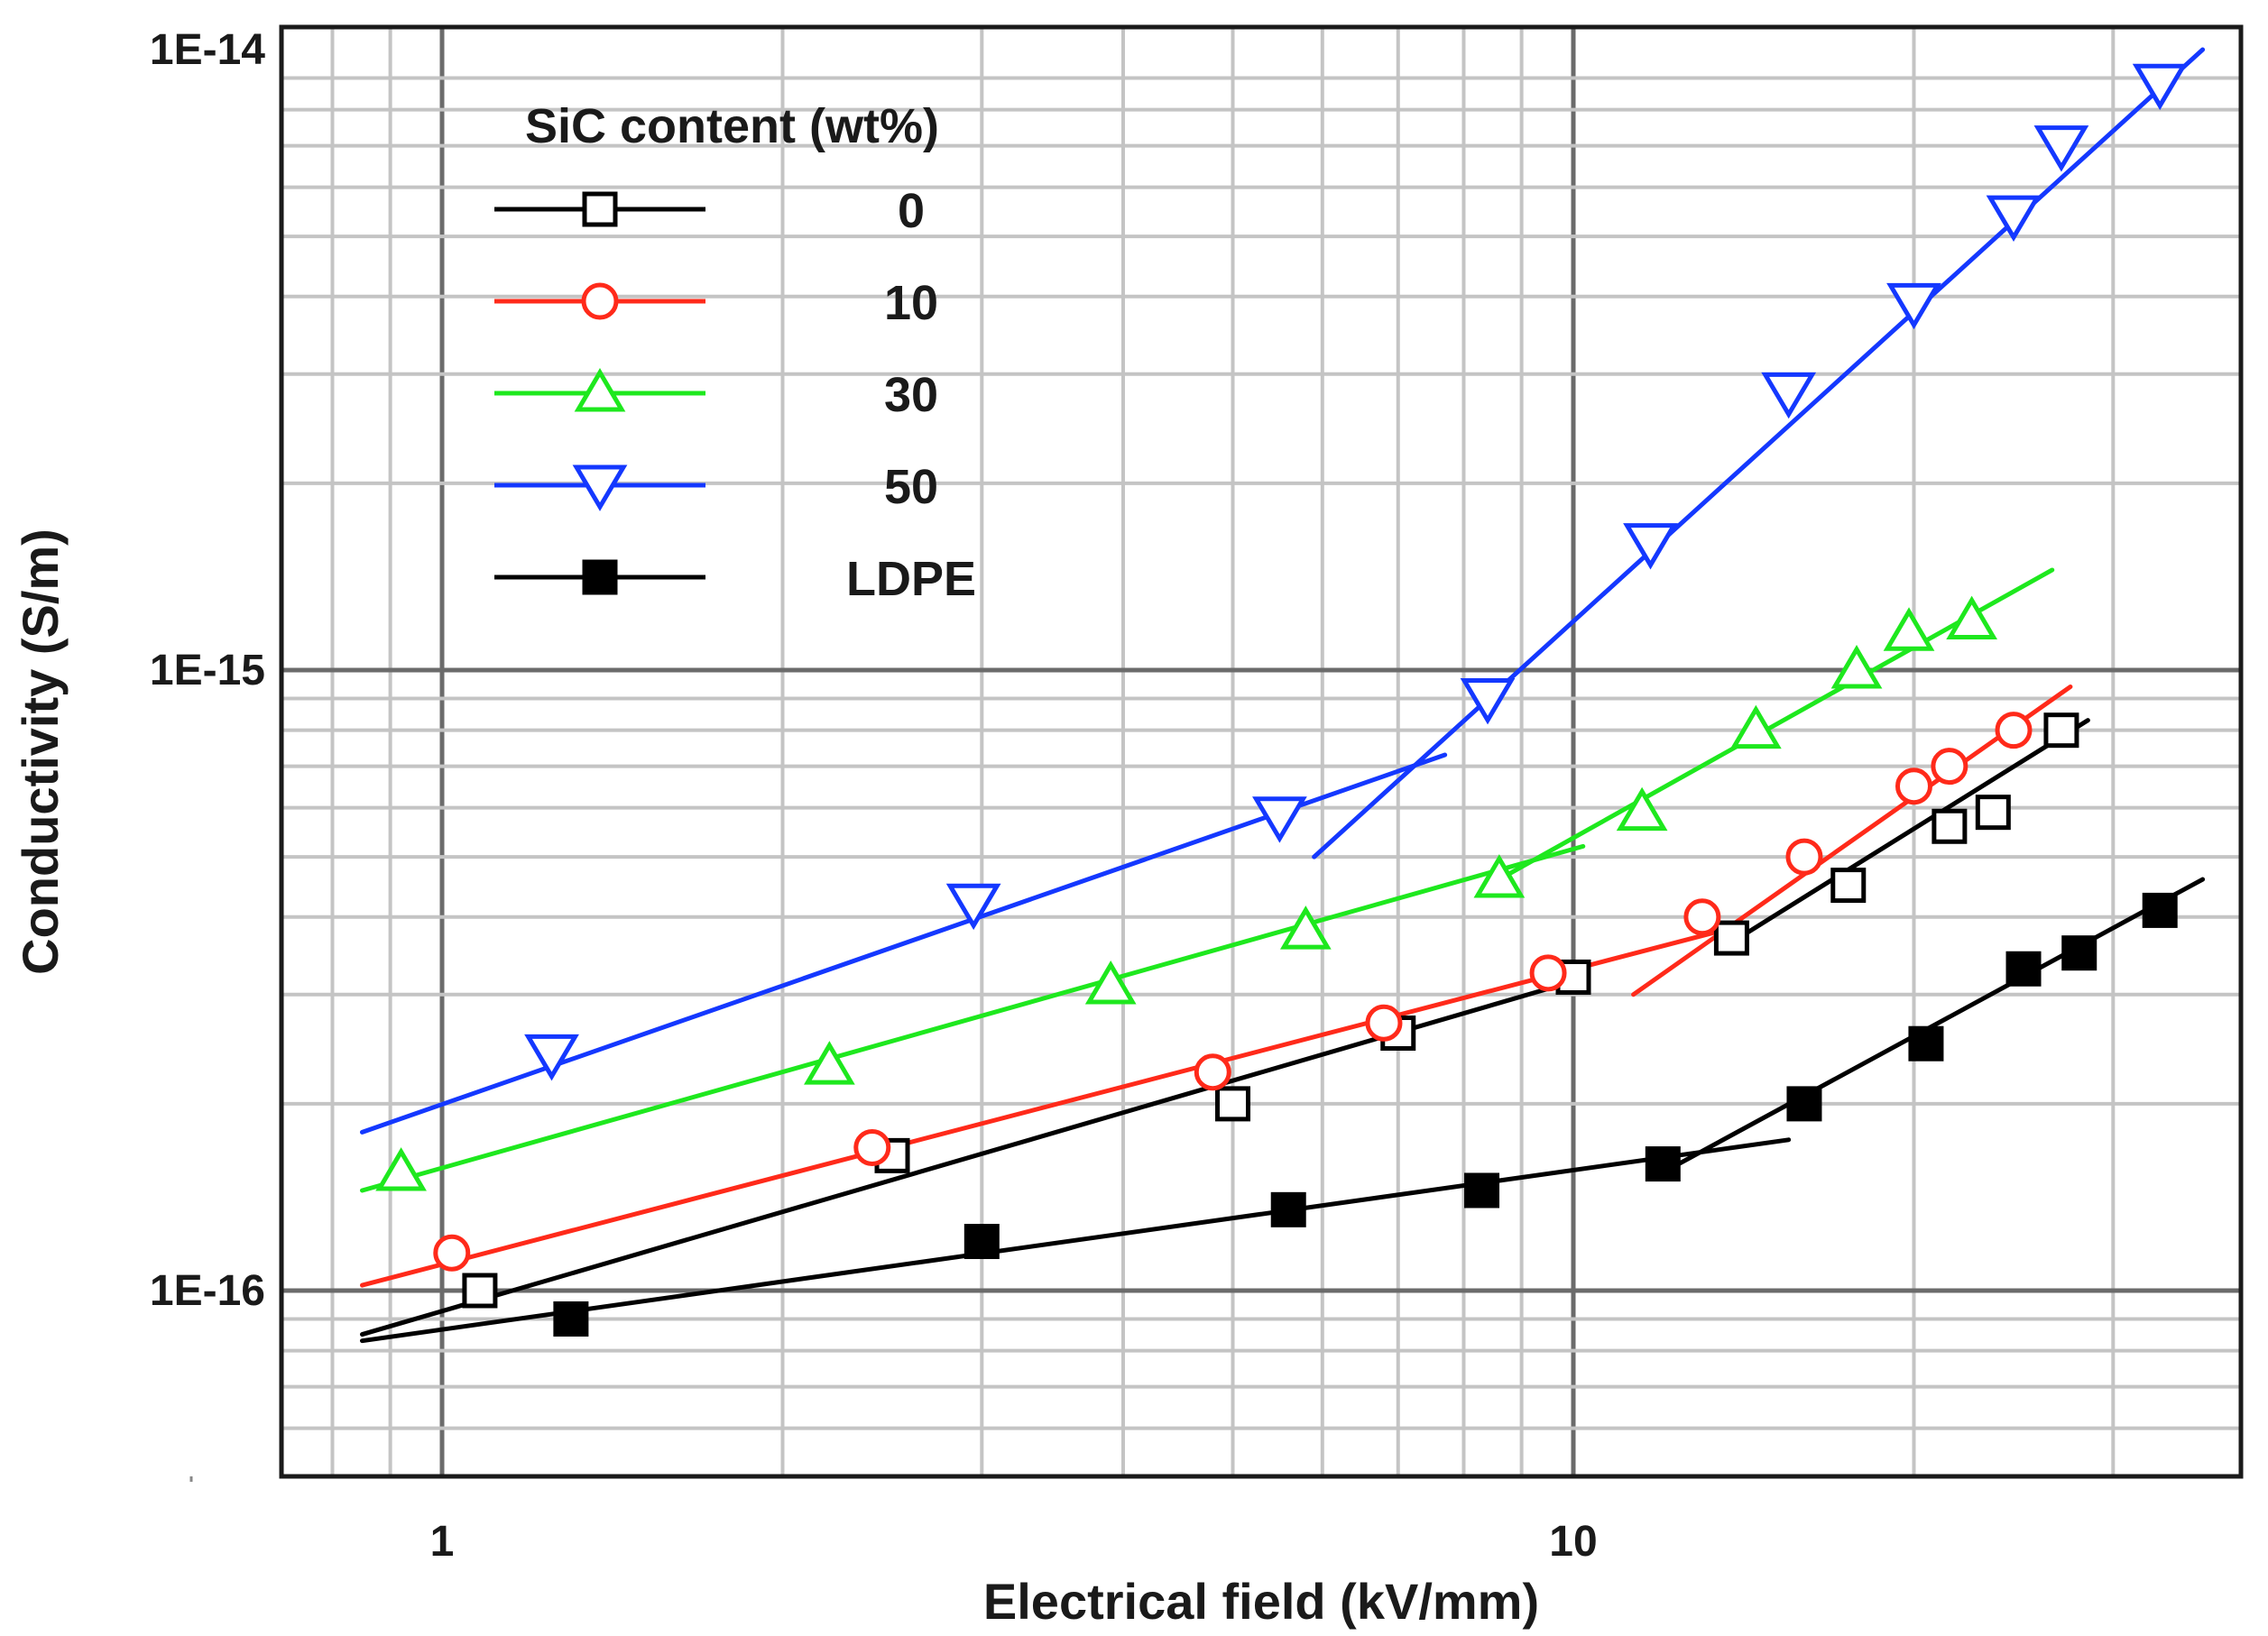 The height and width of the screenshot is (1636, 2268). What do you see at coordinates (207, 50) in the screenshot?
I see `y-tick-label: 1E-14` at bounding box center [207, 50].